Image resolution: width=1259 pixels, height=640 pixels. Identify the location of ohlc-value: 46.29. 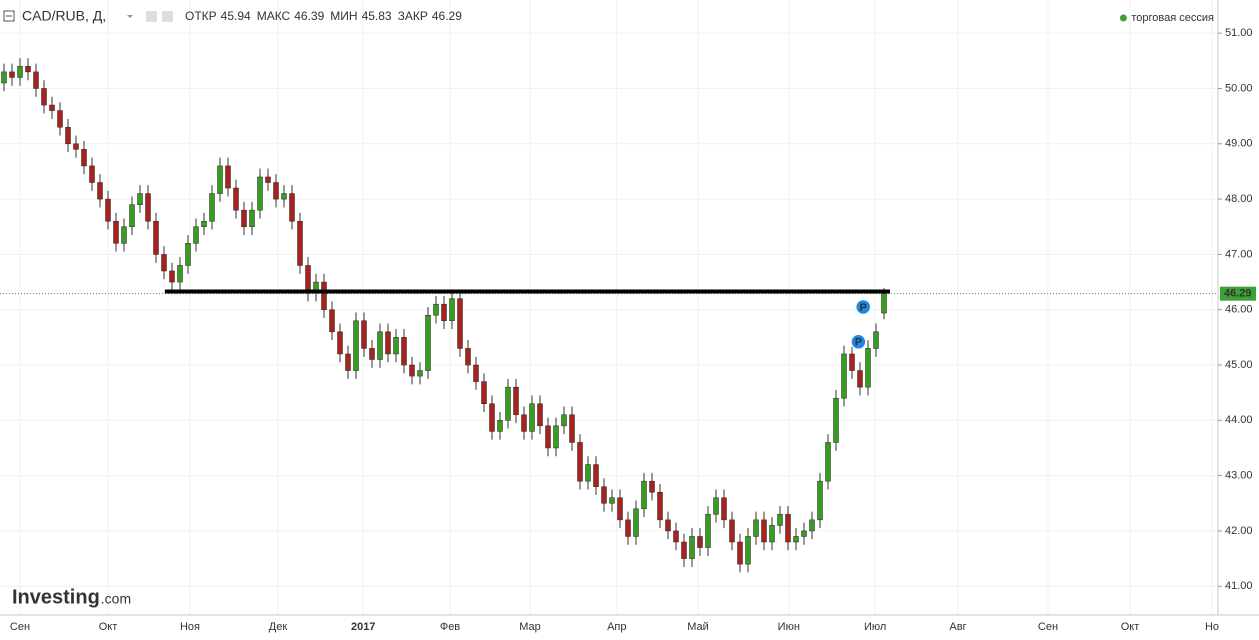
(447, 16).